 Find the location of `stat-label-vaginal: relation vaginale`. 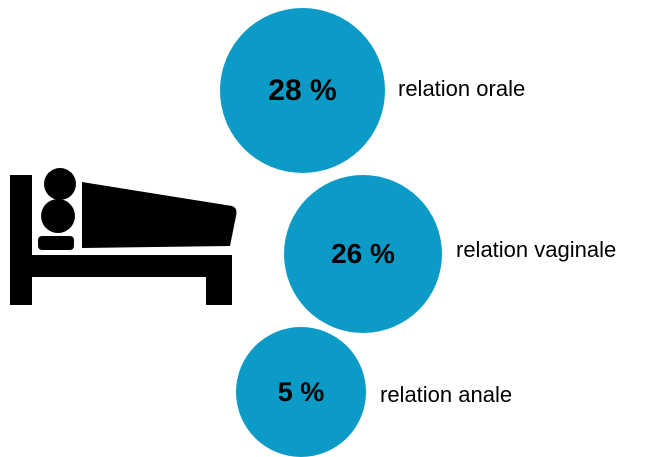

stat-label-vaginal: relation vaginale is located at coordinates (536, 249).